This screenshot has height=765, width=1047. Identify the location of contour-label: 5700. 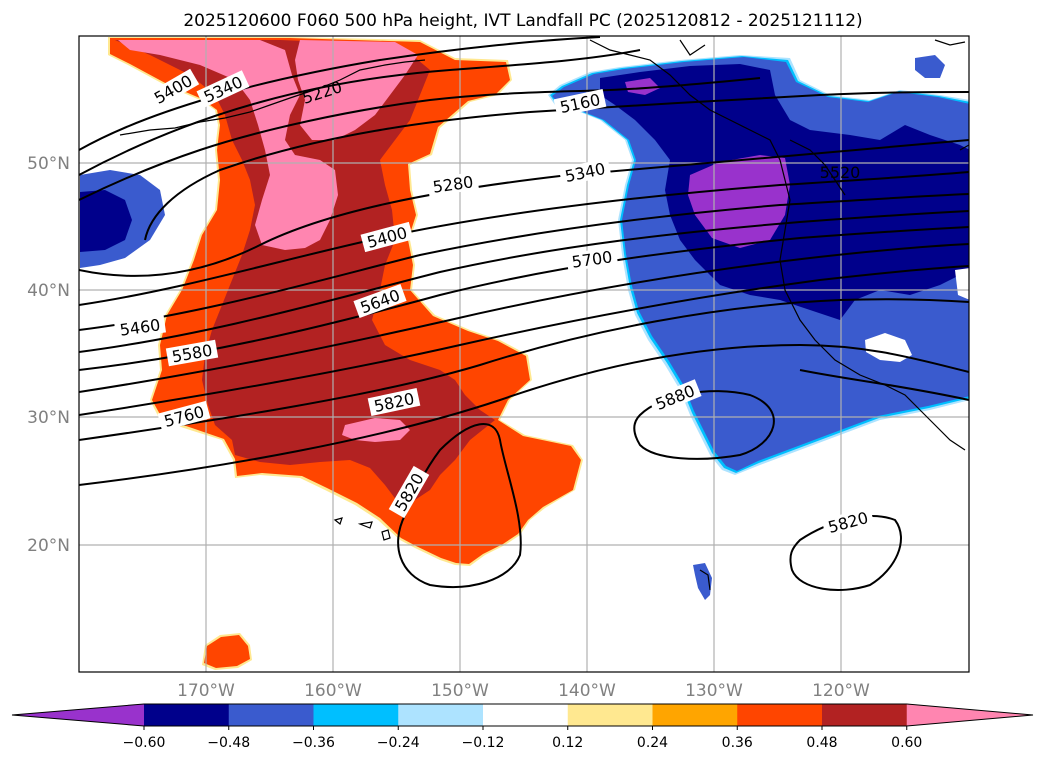
(592, 259).